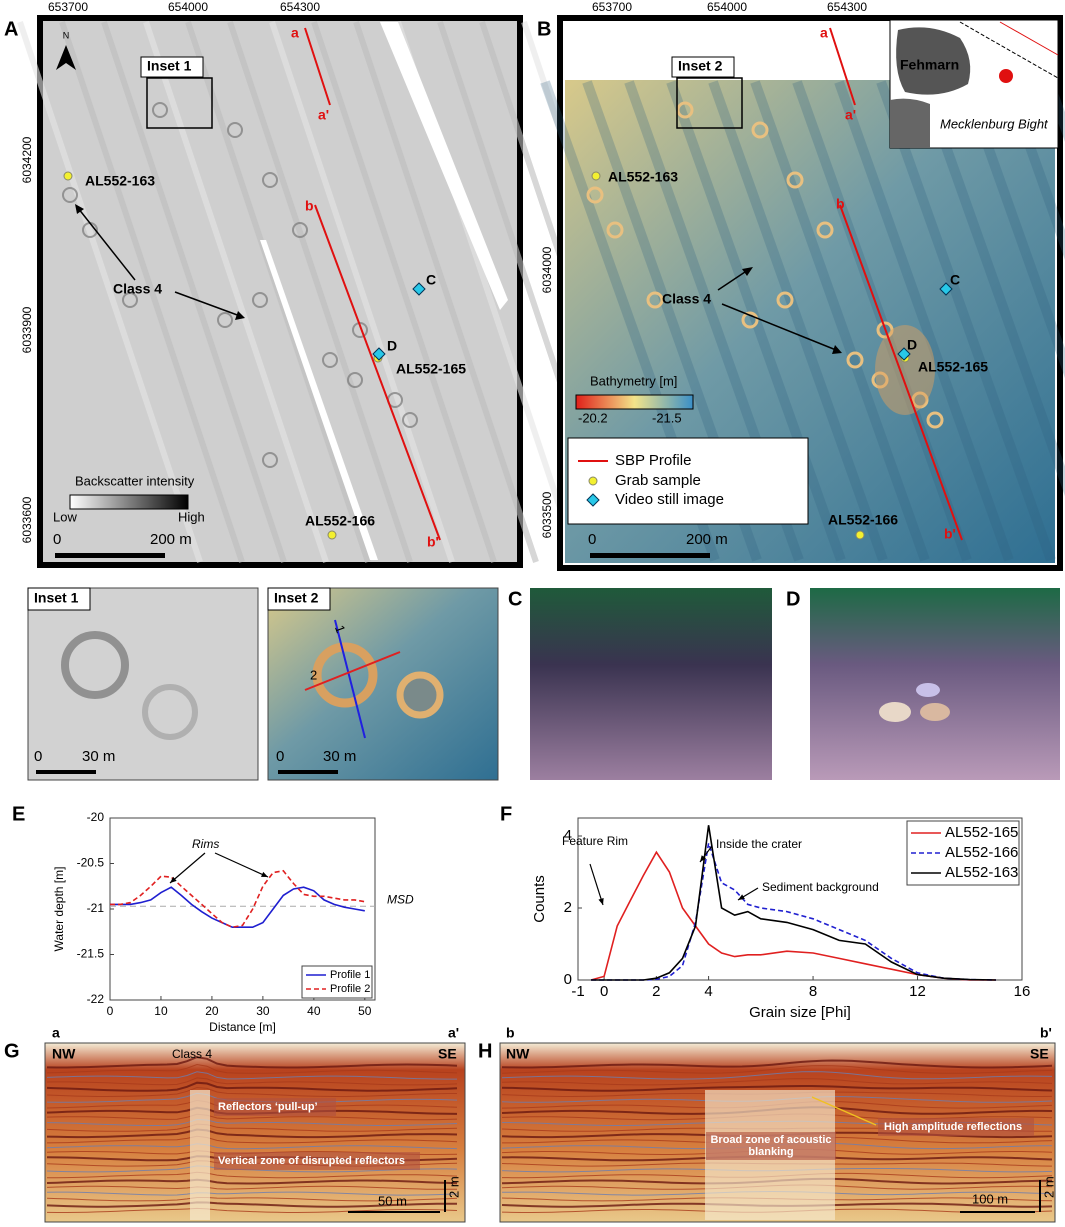 Image resolution: width=1065 pixels, height=1227 pixels. Describe the element at coordinates (314, 1011) in the screenshot. I see `x-tick-label: 40` at that location.